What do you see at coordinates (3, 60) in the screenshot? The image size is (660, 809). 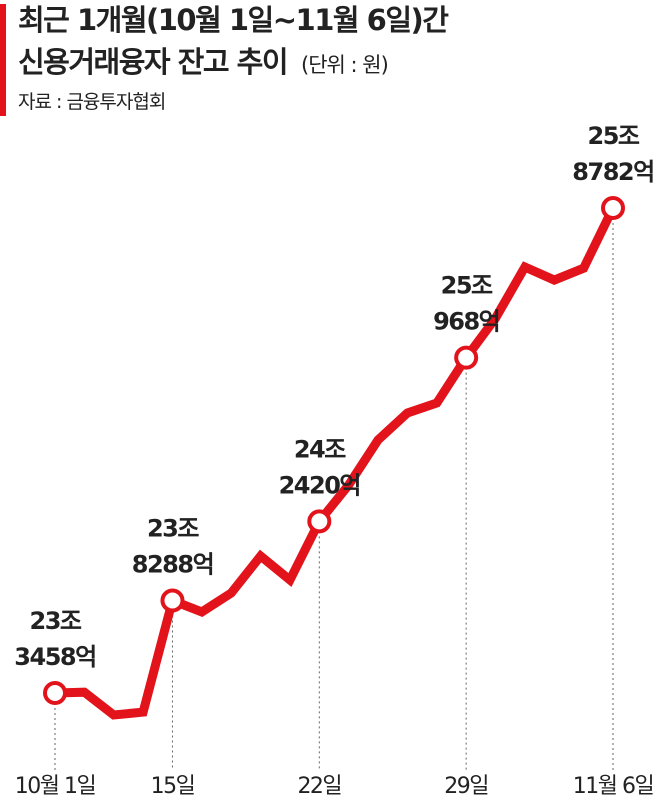 I see `title-bar` at bounding box center [3, 60].